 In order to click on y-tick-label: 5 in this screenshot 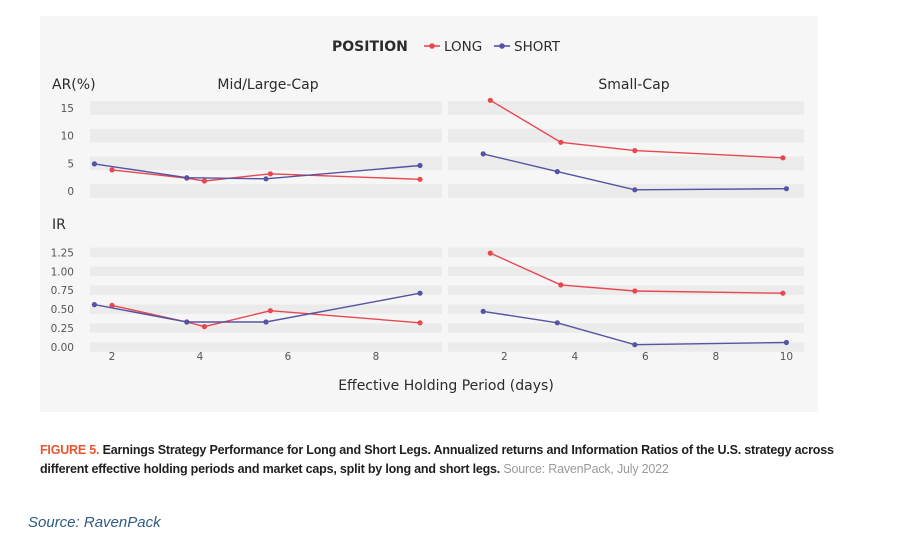, I will do `click(70, 164)`.